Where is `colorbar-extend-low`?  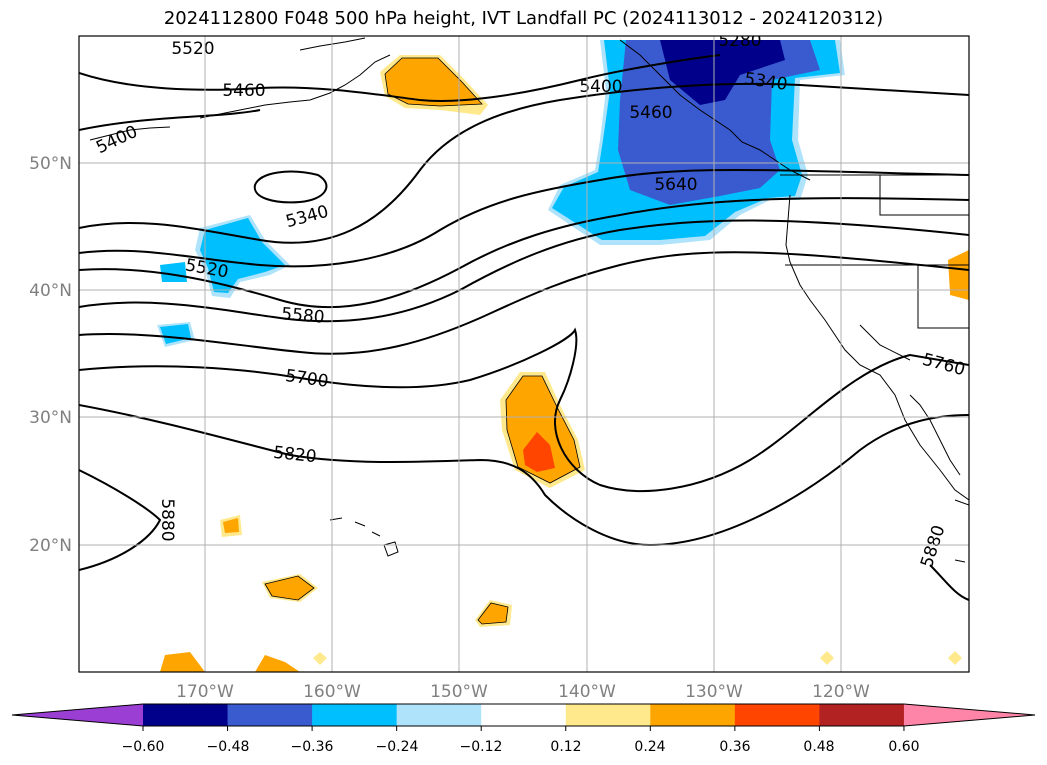 colorbar-extend-low is located at coordinates (77, 715).